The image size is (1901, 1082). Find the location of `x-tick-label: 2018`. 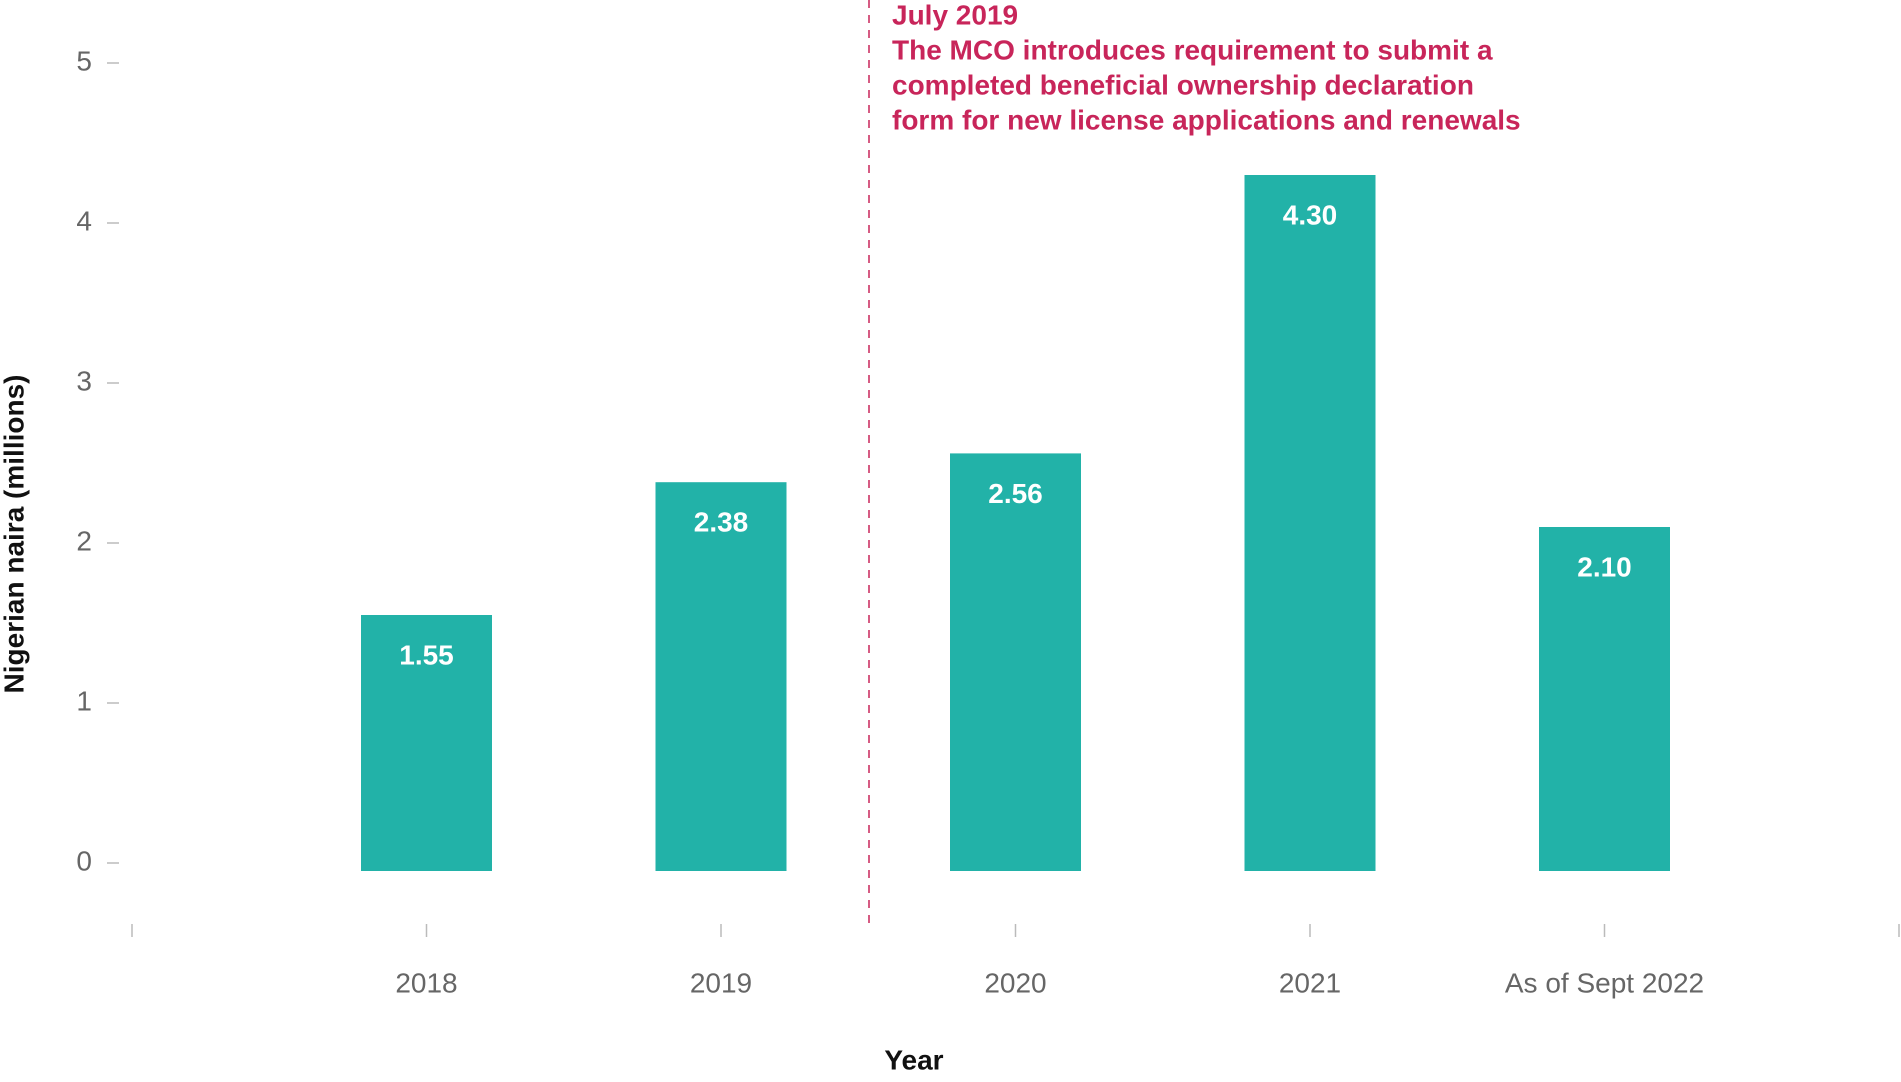

x-tick-label: 2018 is located at coordinates (426, 982).